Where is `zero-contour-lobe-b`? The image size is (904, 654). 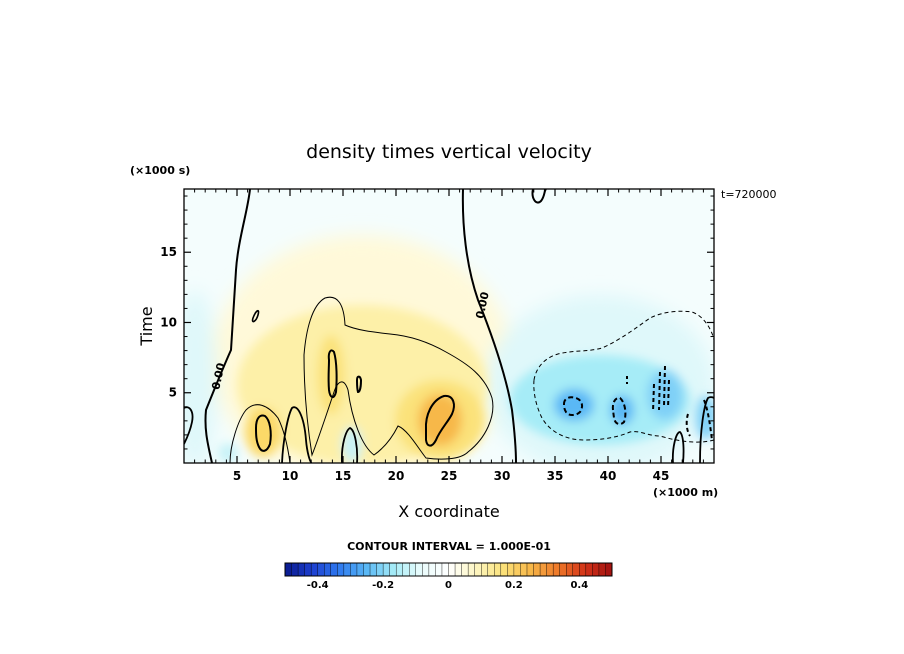 zero-contour-lobe-b is located at coordinates (349, 445).